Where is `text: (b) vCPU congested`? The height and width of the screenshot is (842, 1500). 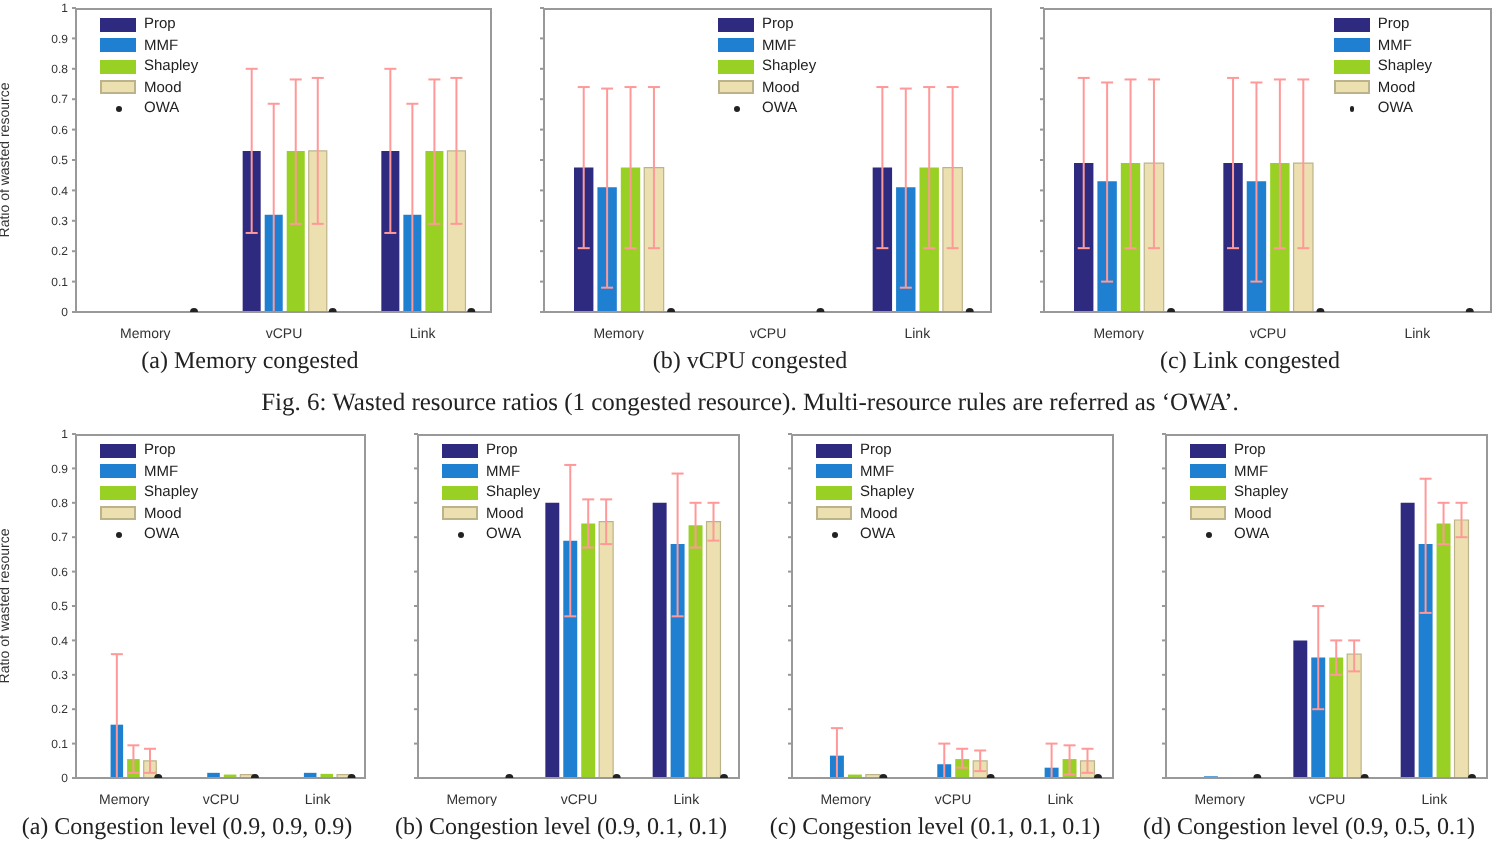 text: (b) vCPU congested is located at coordinates (750, 361).